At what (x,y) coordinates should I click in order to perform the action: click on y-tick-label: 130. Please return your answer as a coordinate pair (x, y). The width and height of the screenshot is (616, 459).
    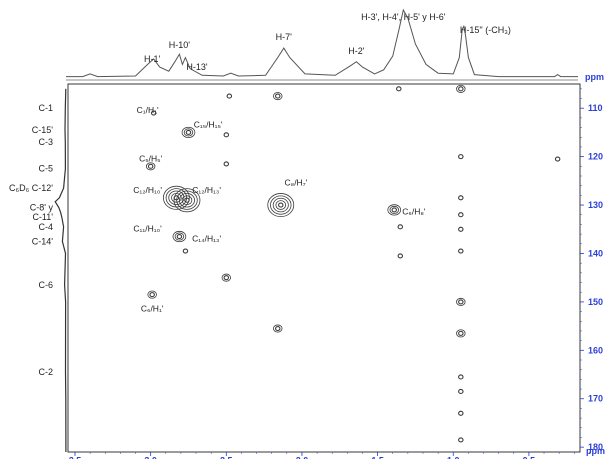
    Looking at the image, I should click on (595, 205).